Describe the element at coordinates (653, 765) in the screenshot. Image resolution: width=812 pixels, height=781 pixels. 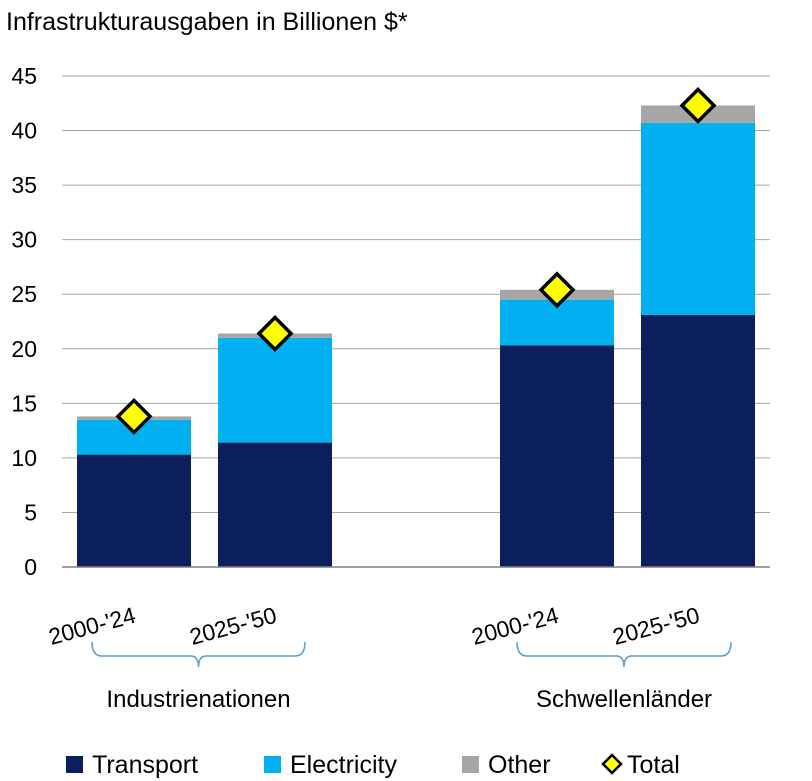
I see `legend-label: Total` at that location.